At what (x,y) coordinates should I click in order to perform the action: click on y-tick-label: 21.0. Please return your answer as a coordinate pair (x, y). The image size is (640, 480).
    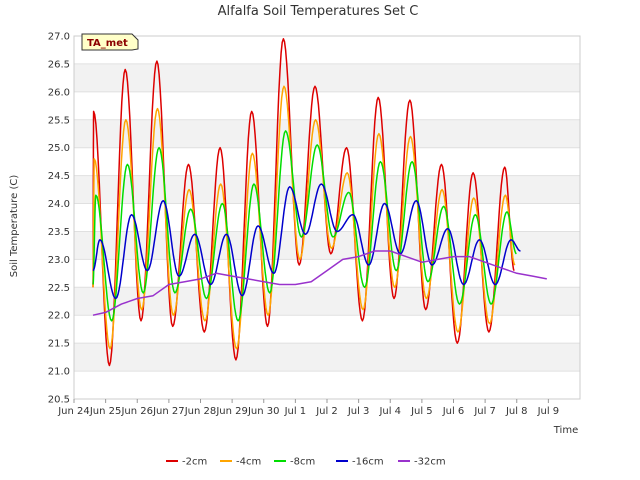
    Looking at the image, I should click on (59, 372).